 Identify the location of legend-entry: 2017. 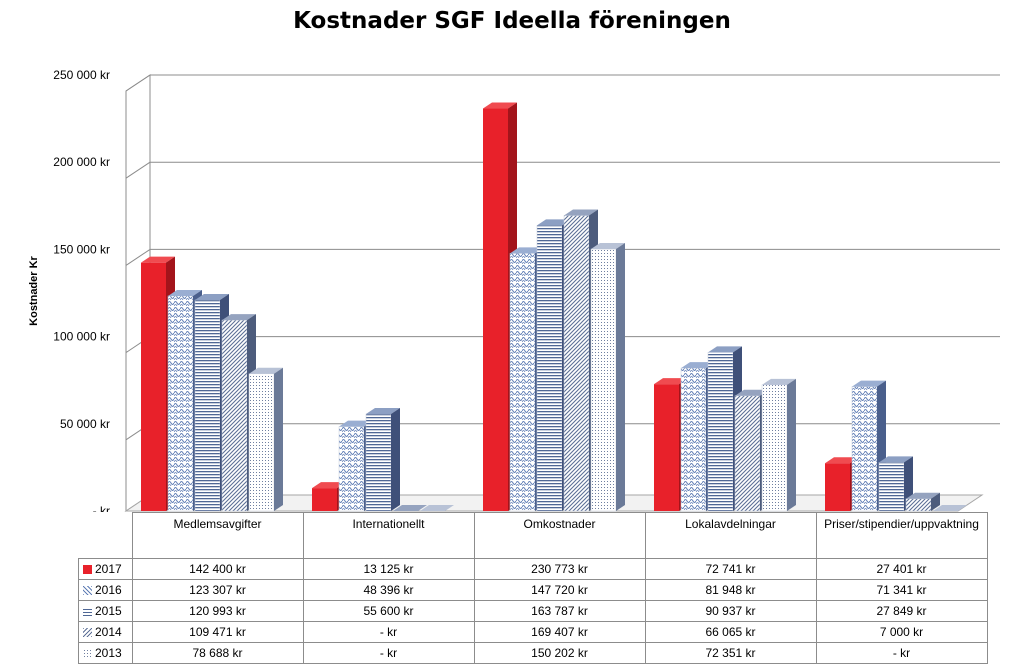
(105, 569).